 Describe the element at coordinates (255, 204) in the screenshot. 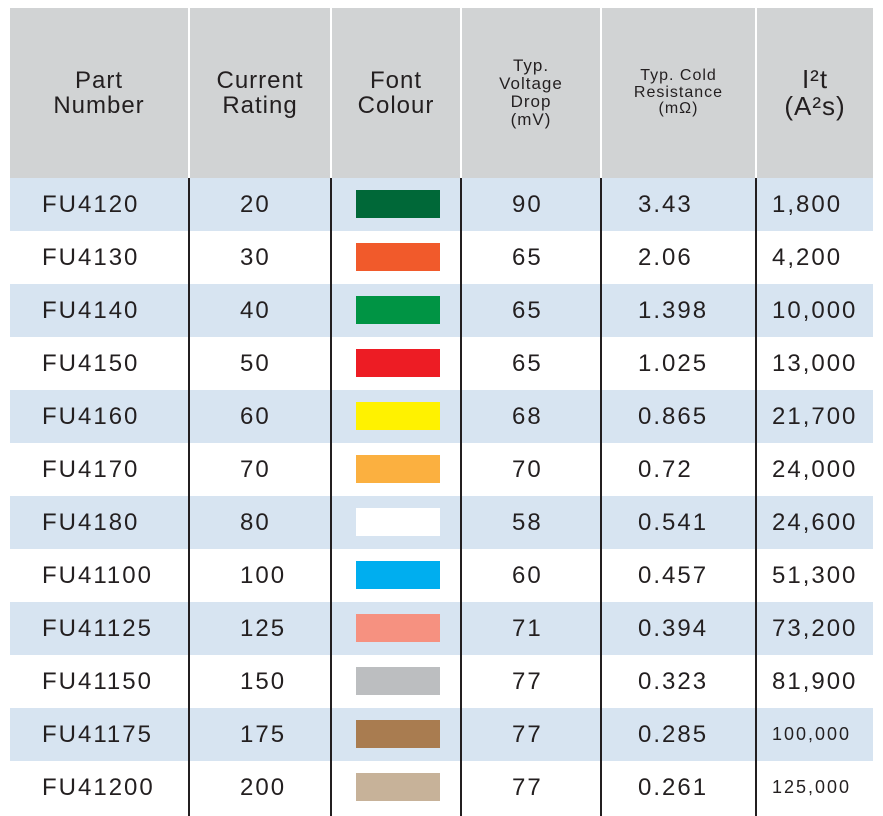

I see `table-cell: 20` at that location.